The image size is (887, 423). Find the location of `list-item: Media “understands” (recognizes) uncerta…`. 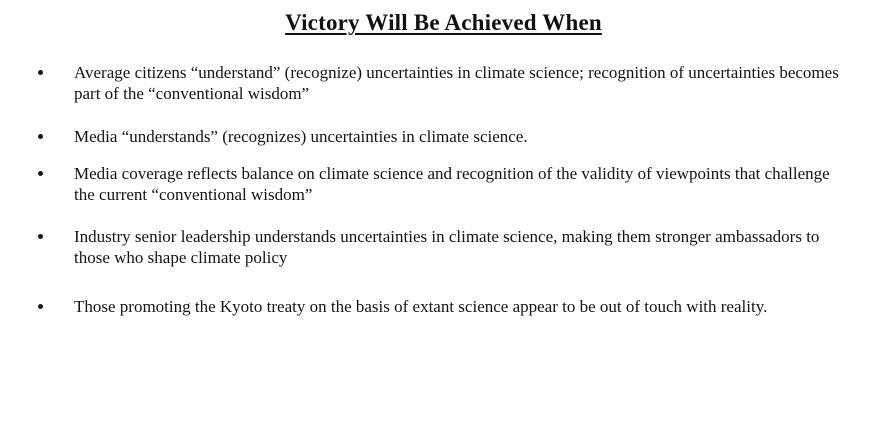

list-item: Media “understands” (recognizes) uncerta… is located at coordinates (443, 136).